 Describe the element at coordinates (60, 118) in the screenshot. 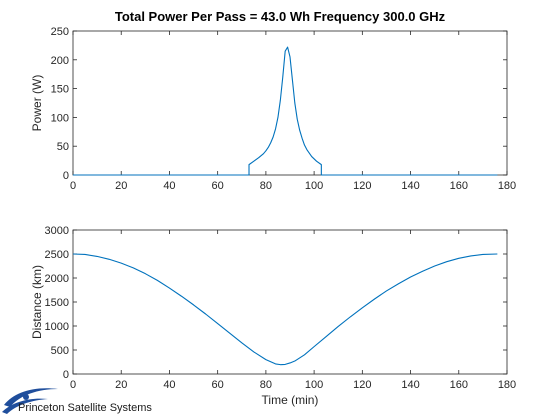

I see `power-y-tick-label: 100` at that location.